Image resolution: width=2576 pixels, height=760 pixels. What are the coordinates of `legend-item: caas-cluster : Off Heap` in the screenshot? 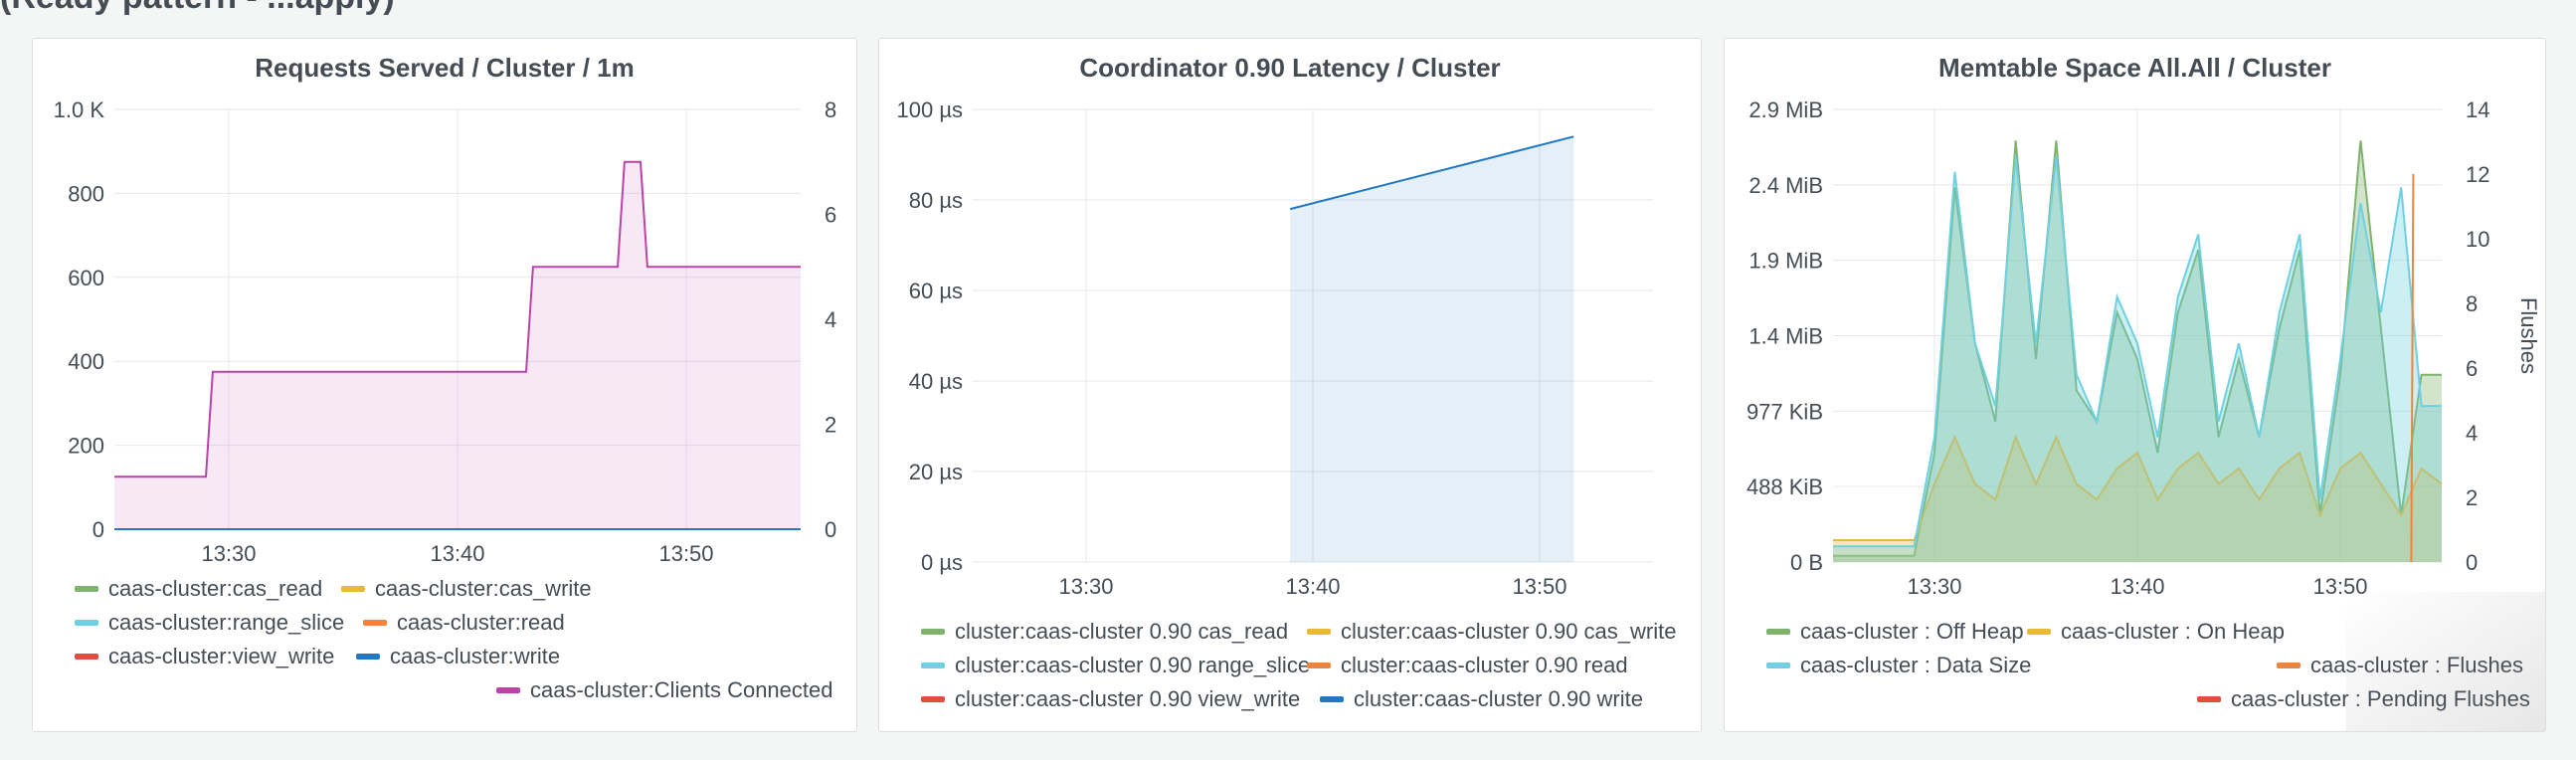 It's located at (1895, 632).